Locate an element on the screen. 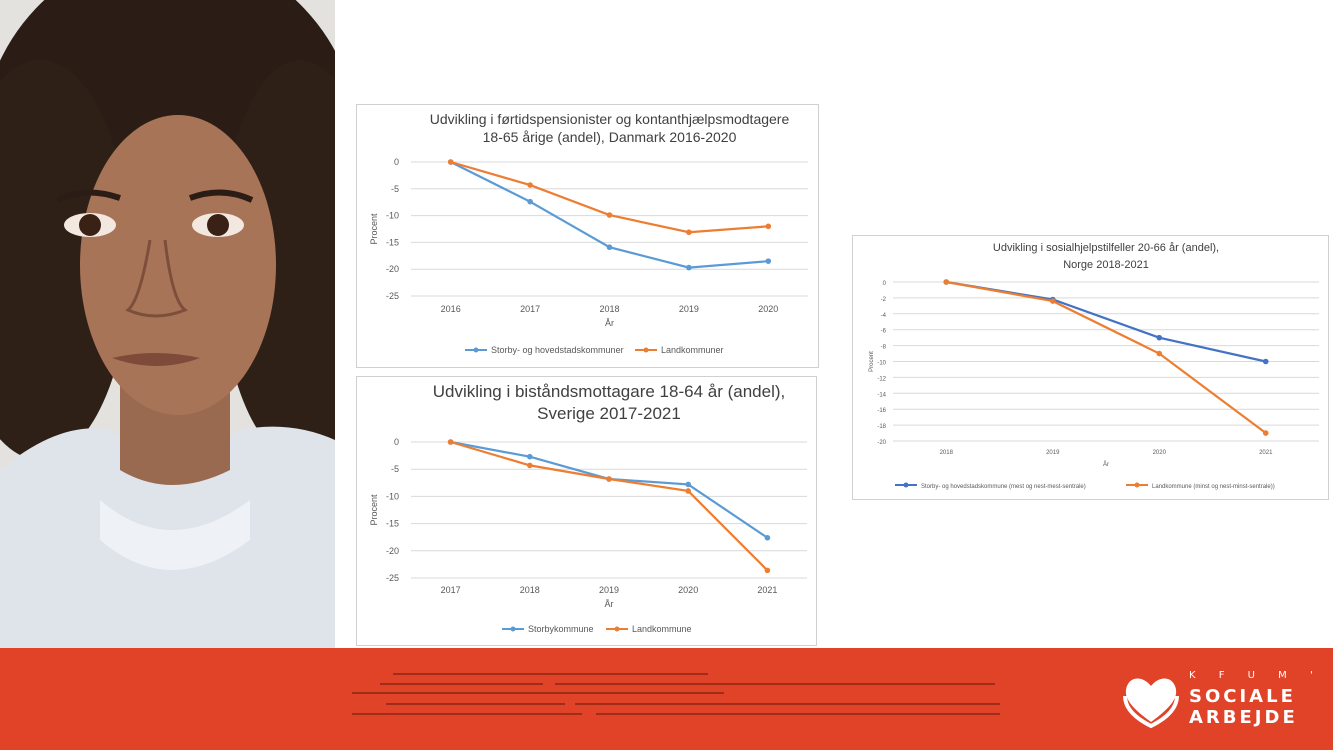  chart-title-line: Norge 2018-2021 is located at coordinates (1106, 265).